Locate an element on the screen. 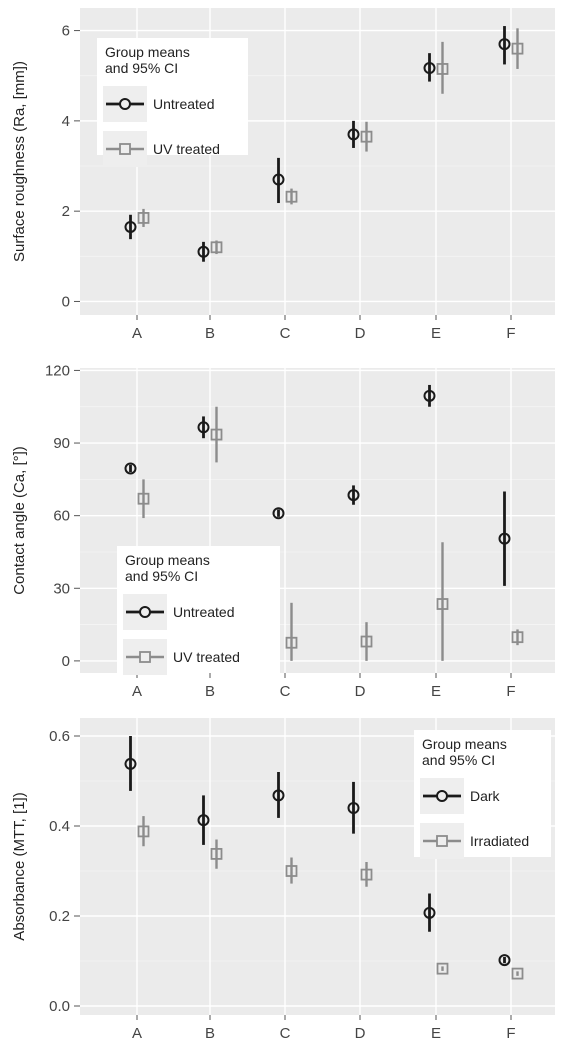 This screenshot has height=1040, width=563. y-tick-label: 90 is located at coordinates (61, 443).